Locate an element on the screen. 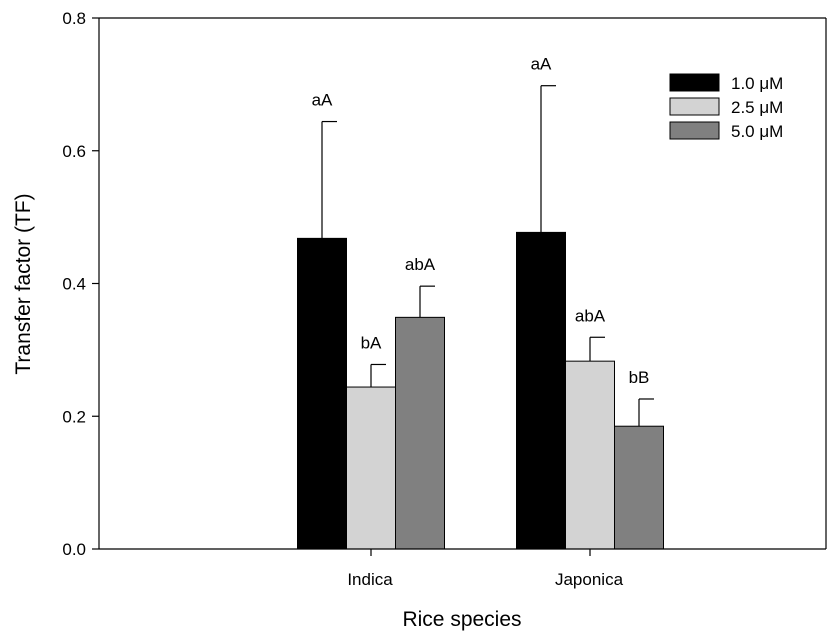  y-tick-label: 0.2 is located at coordinates (74, 416).